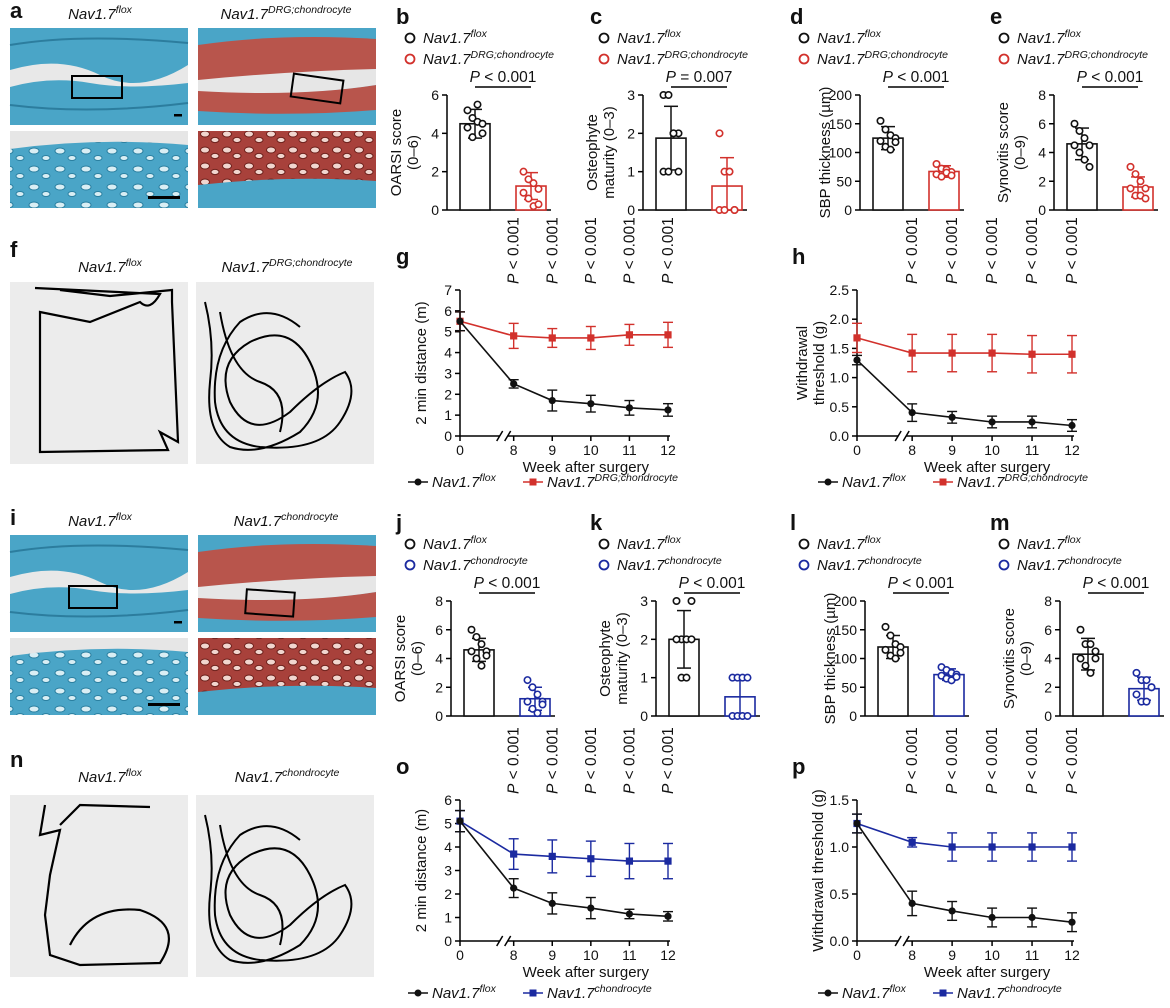 Image resolution: width=1170 pixels, height=1008 pixels. What do you see at coordinates (802, 363) in the screenshot?
I see `y-axis-label: Withdrawal` at bounding box center [802, 363].